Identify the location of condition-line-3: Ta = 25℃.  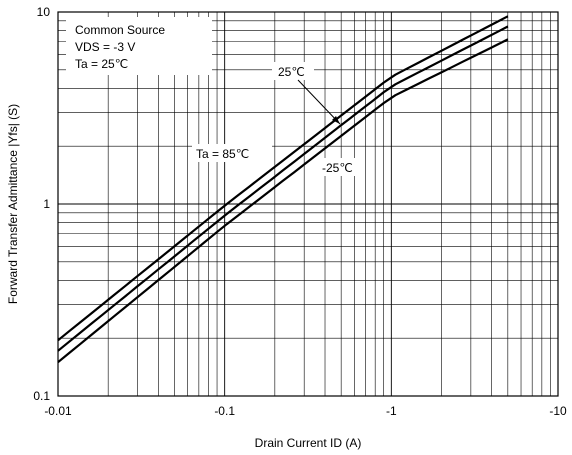
(101, 64).